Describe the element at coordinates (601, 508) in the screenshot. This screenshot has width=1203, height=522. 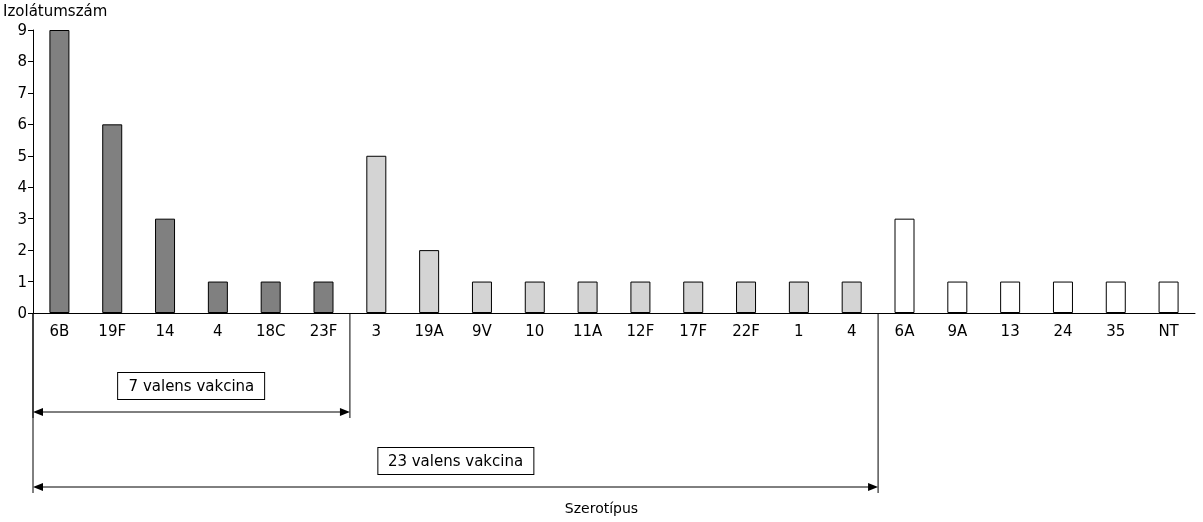
I see `text: Szerotípus` at that location.